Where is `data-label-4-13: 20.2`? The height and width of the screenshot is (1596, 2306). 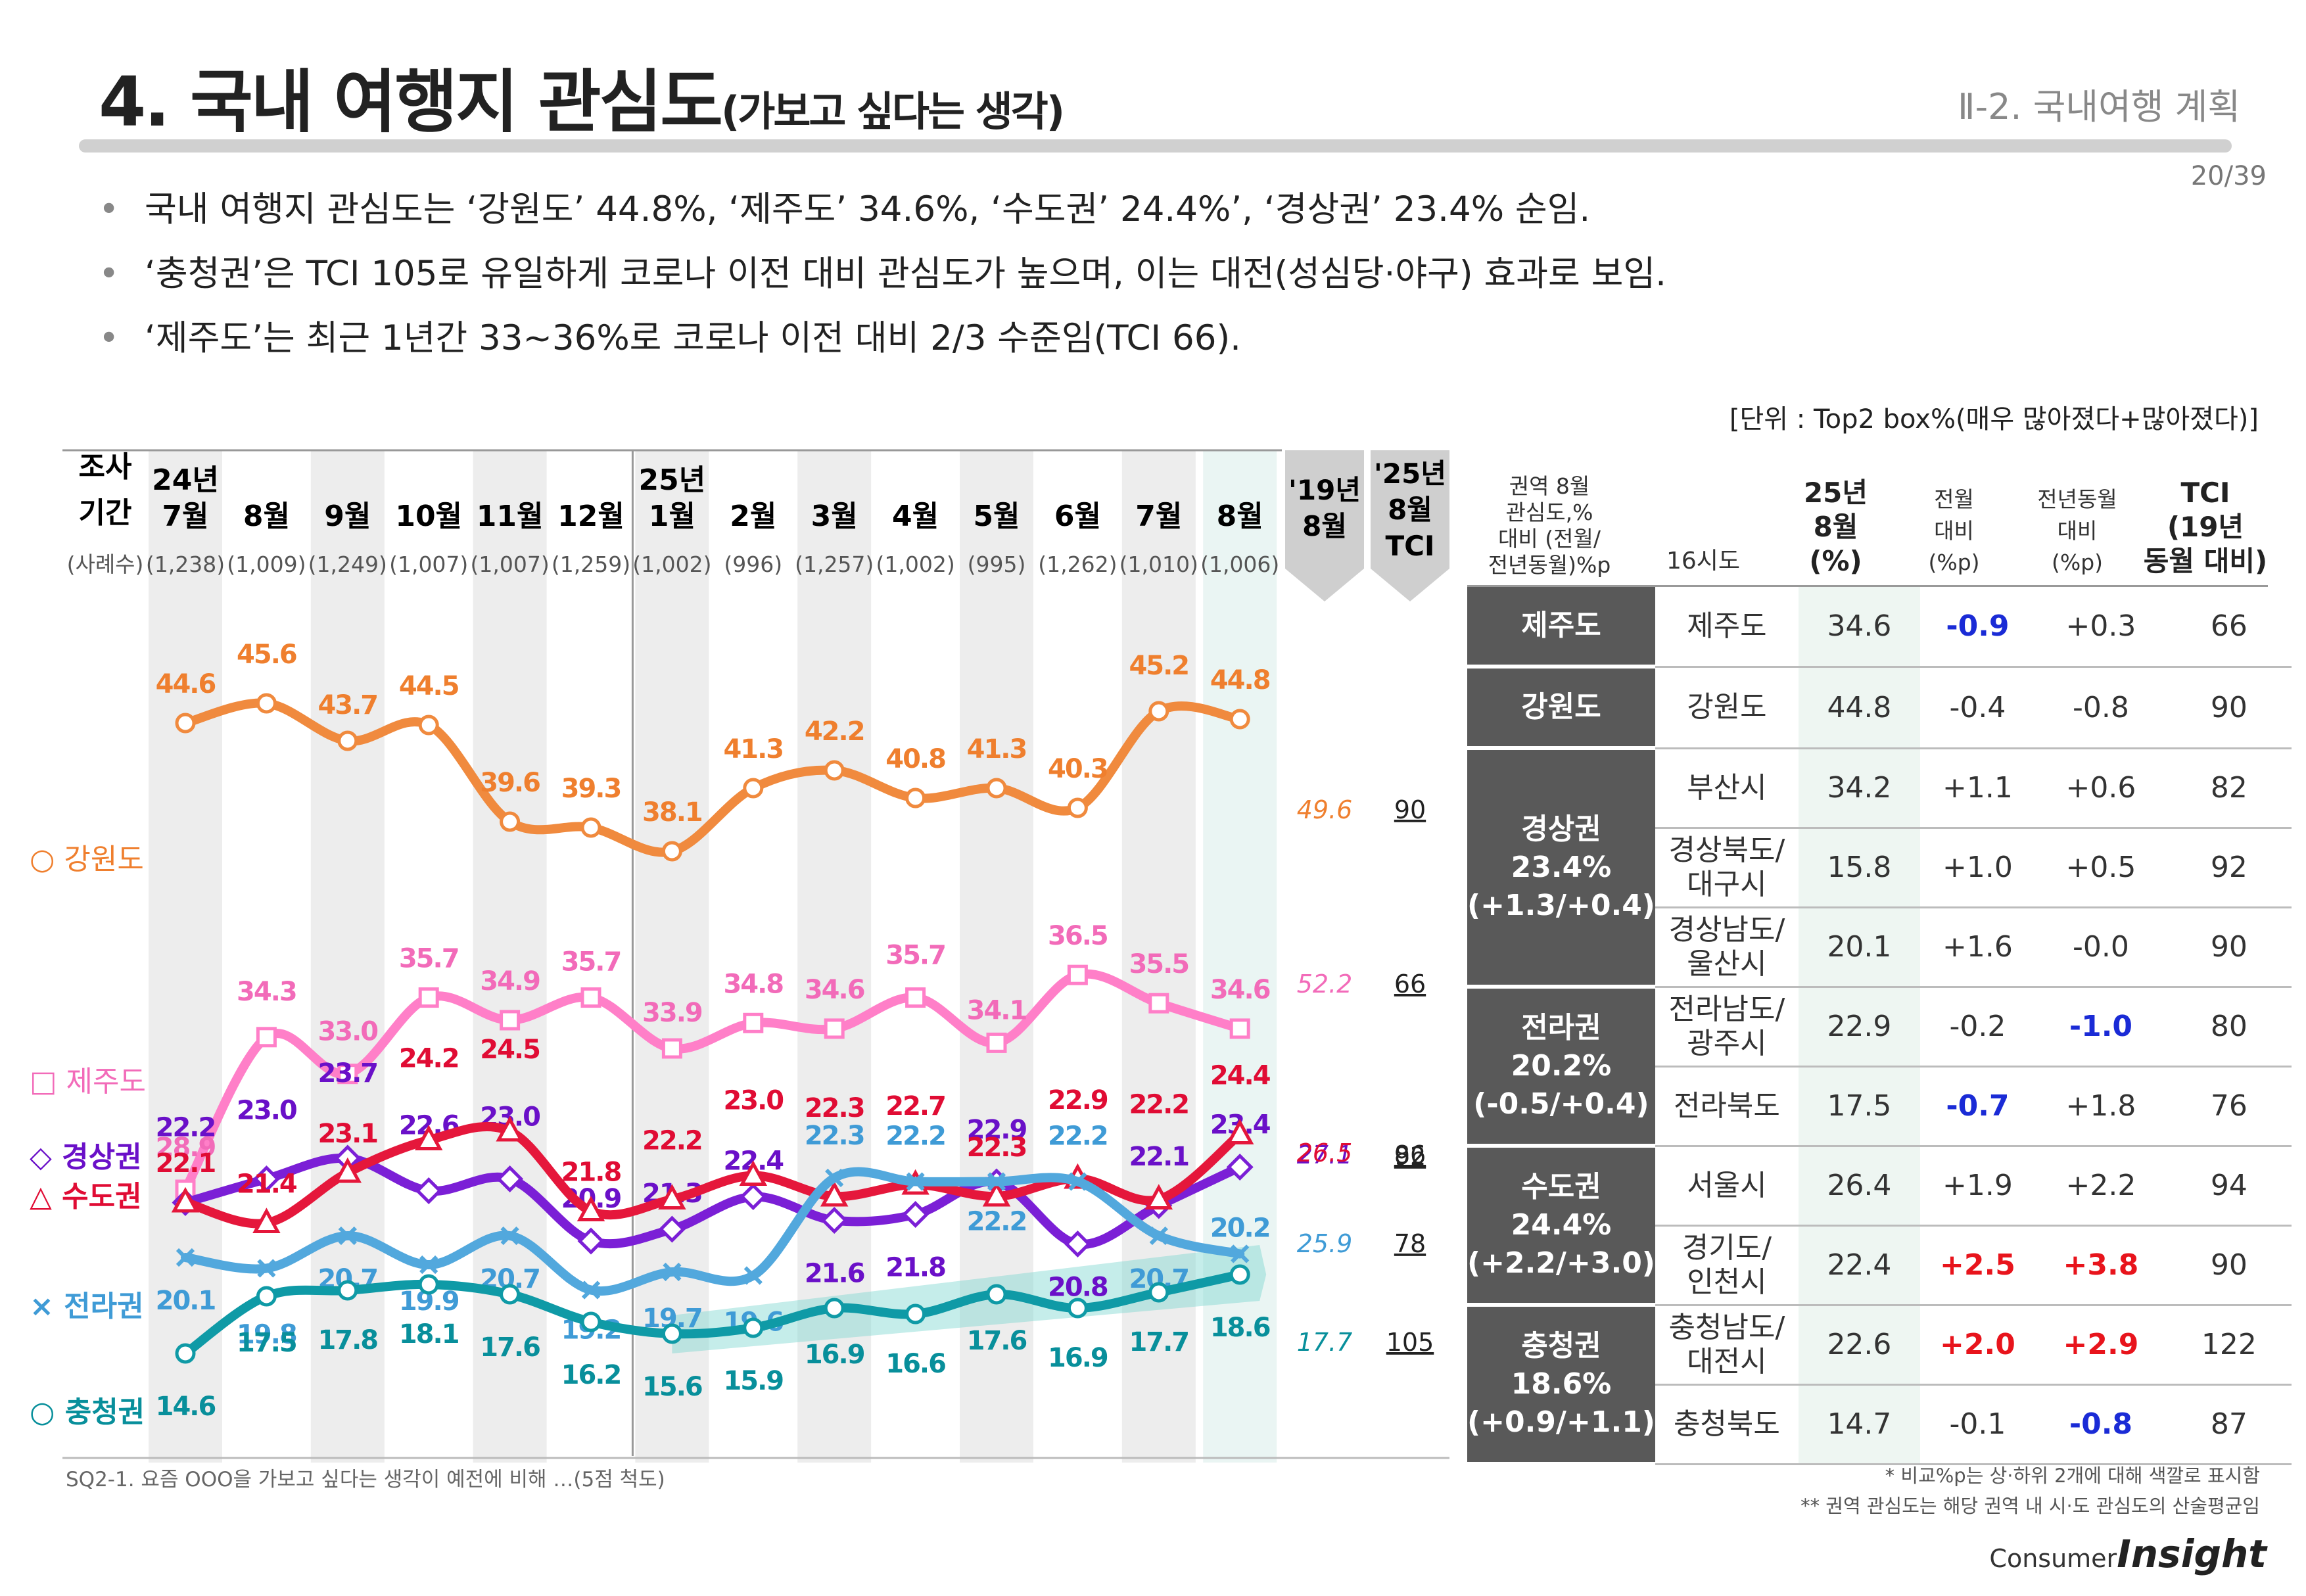
data-label-4-13: 20.2 is located at coordinates (1240, 1228).